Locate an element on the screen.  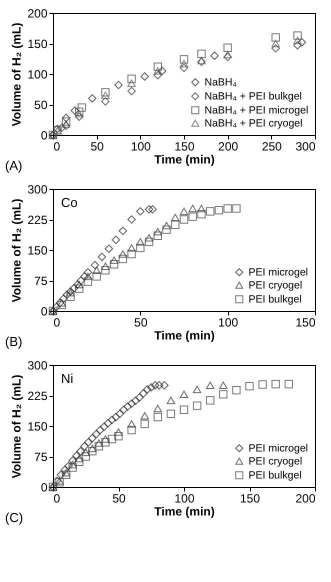
annotation: Ni is located at coordinates (67, 378).